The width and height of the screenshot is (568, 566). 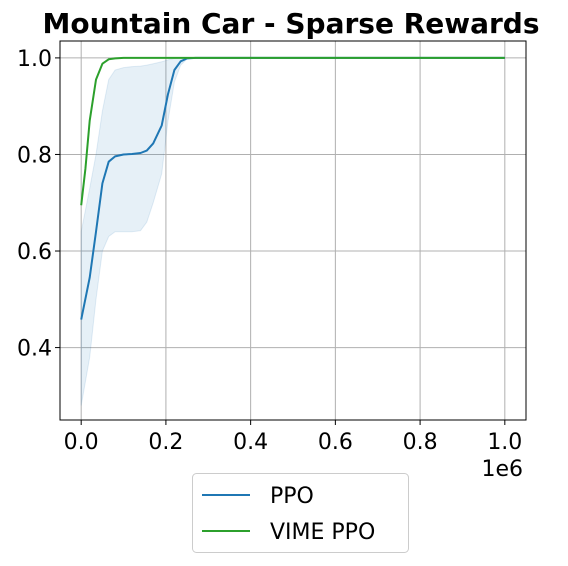 I want to click on legend: PPO VIME PPO, so click(x=300, y=513).